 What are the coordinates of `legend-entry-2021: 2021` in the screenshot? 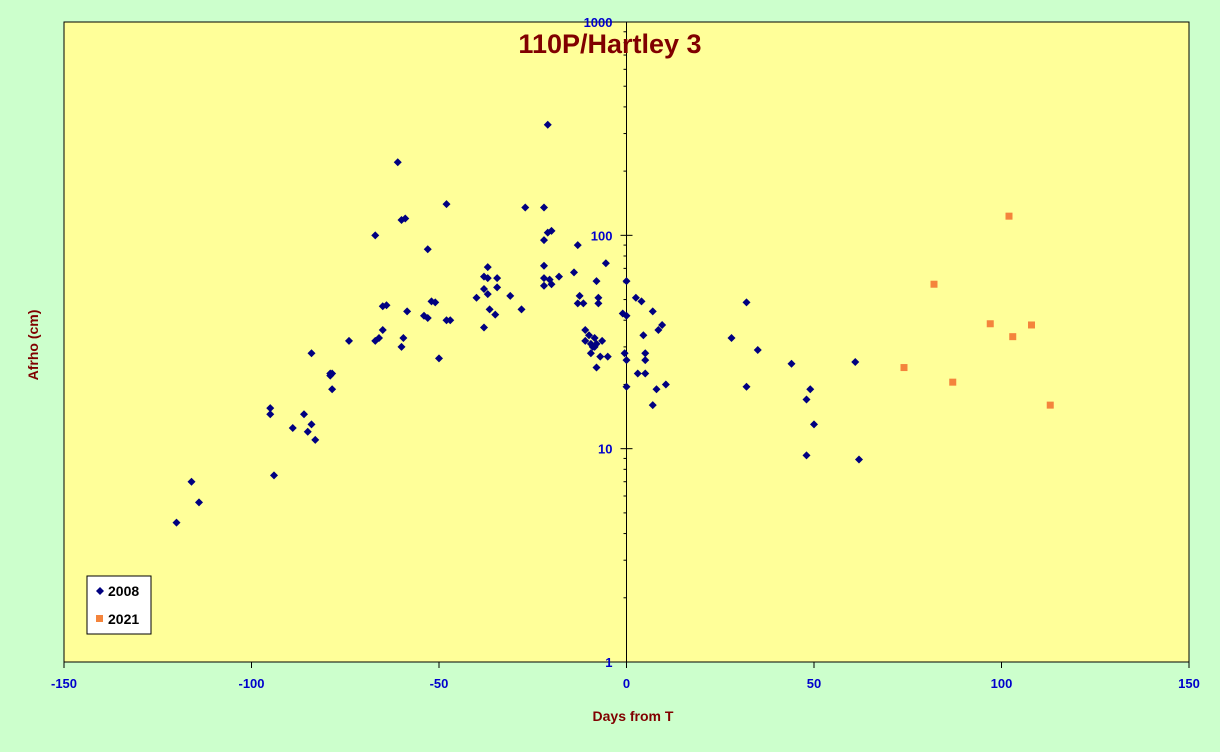 It's located at (123, 619).